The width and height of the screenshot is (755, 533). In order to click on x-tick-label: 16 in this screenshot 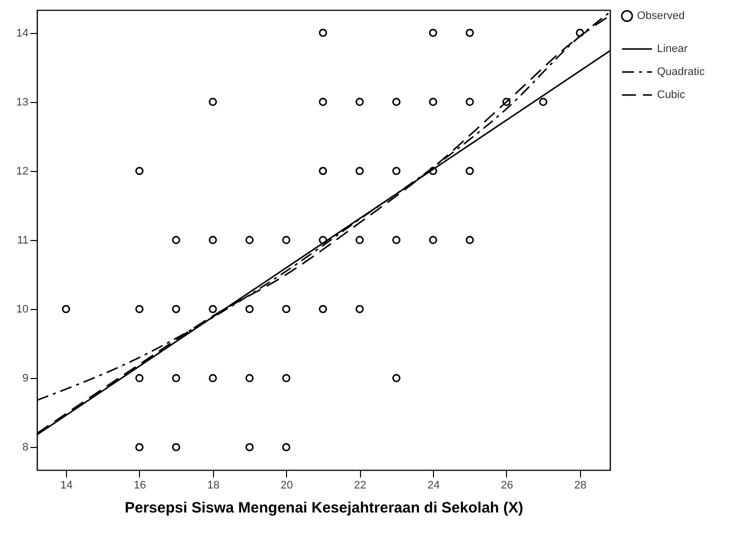, I will do `click(140, 486)`.